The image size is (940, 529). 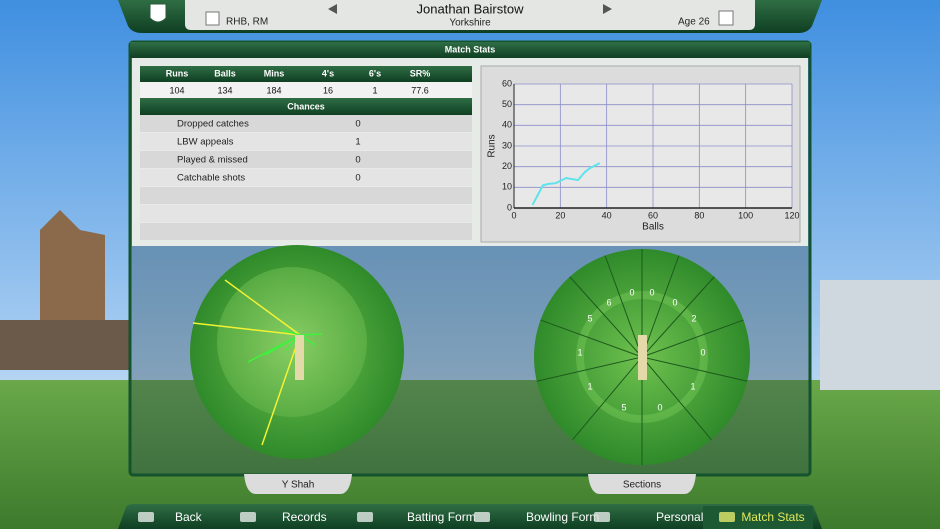 I want to click on tower, so click(x=72, y=270).